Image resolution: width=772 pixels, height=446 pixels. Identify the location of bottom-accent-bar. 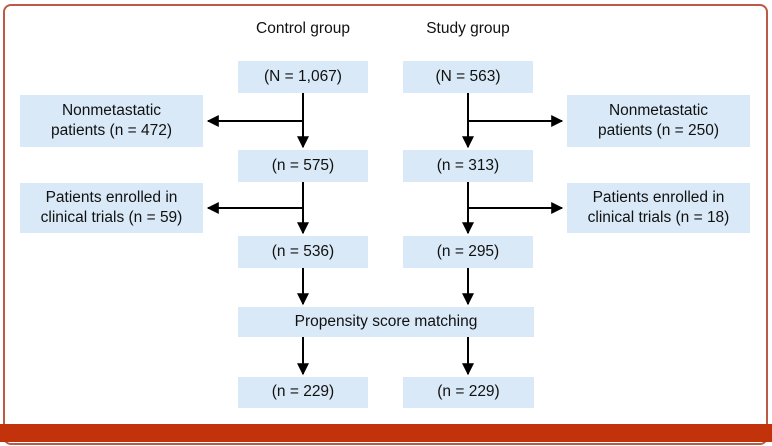
(386, 433).